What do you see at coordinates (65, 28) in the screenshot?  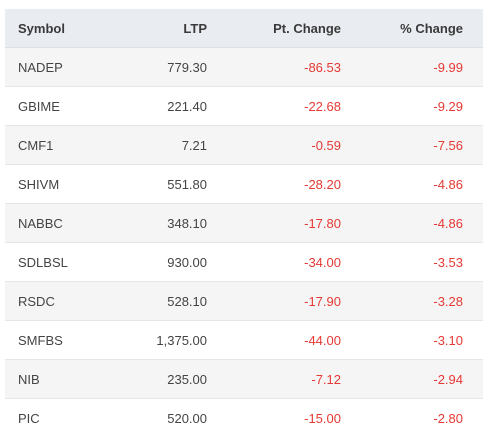 I see `header-symbol: Symbol` at bounding box center [65, 28].